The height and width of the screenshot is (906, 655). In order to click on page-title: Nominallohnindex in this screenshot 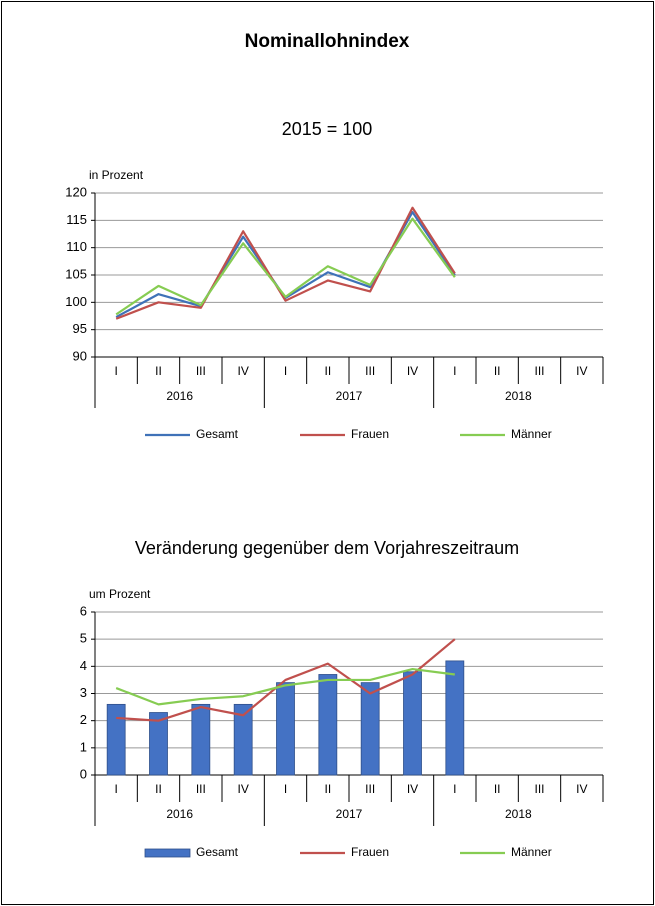, I will do `click(327, 41)`.